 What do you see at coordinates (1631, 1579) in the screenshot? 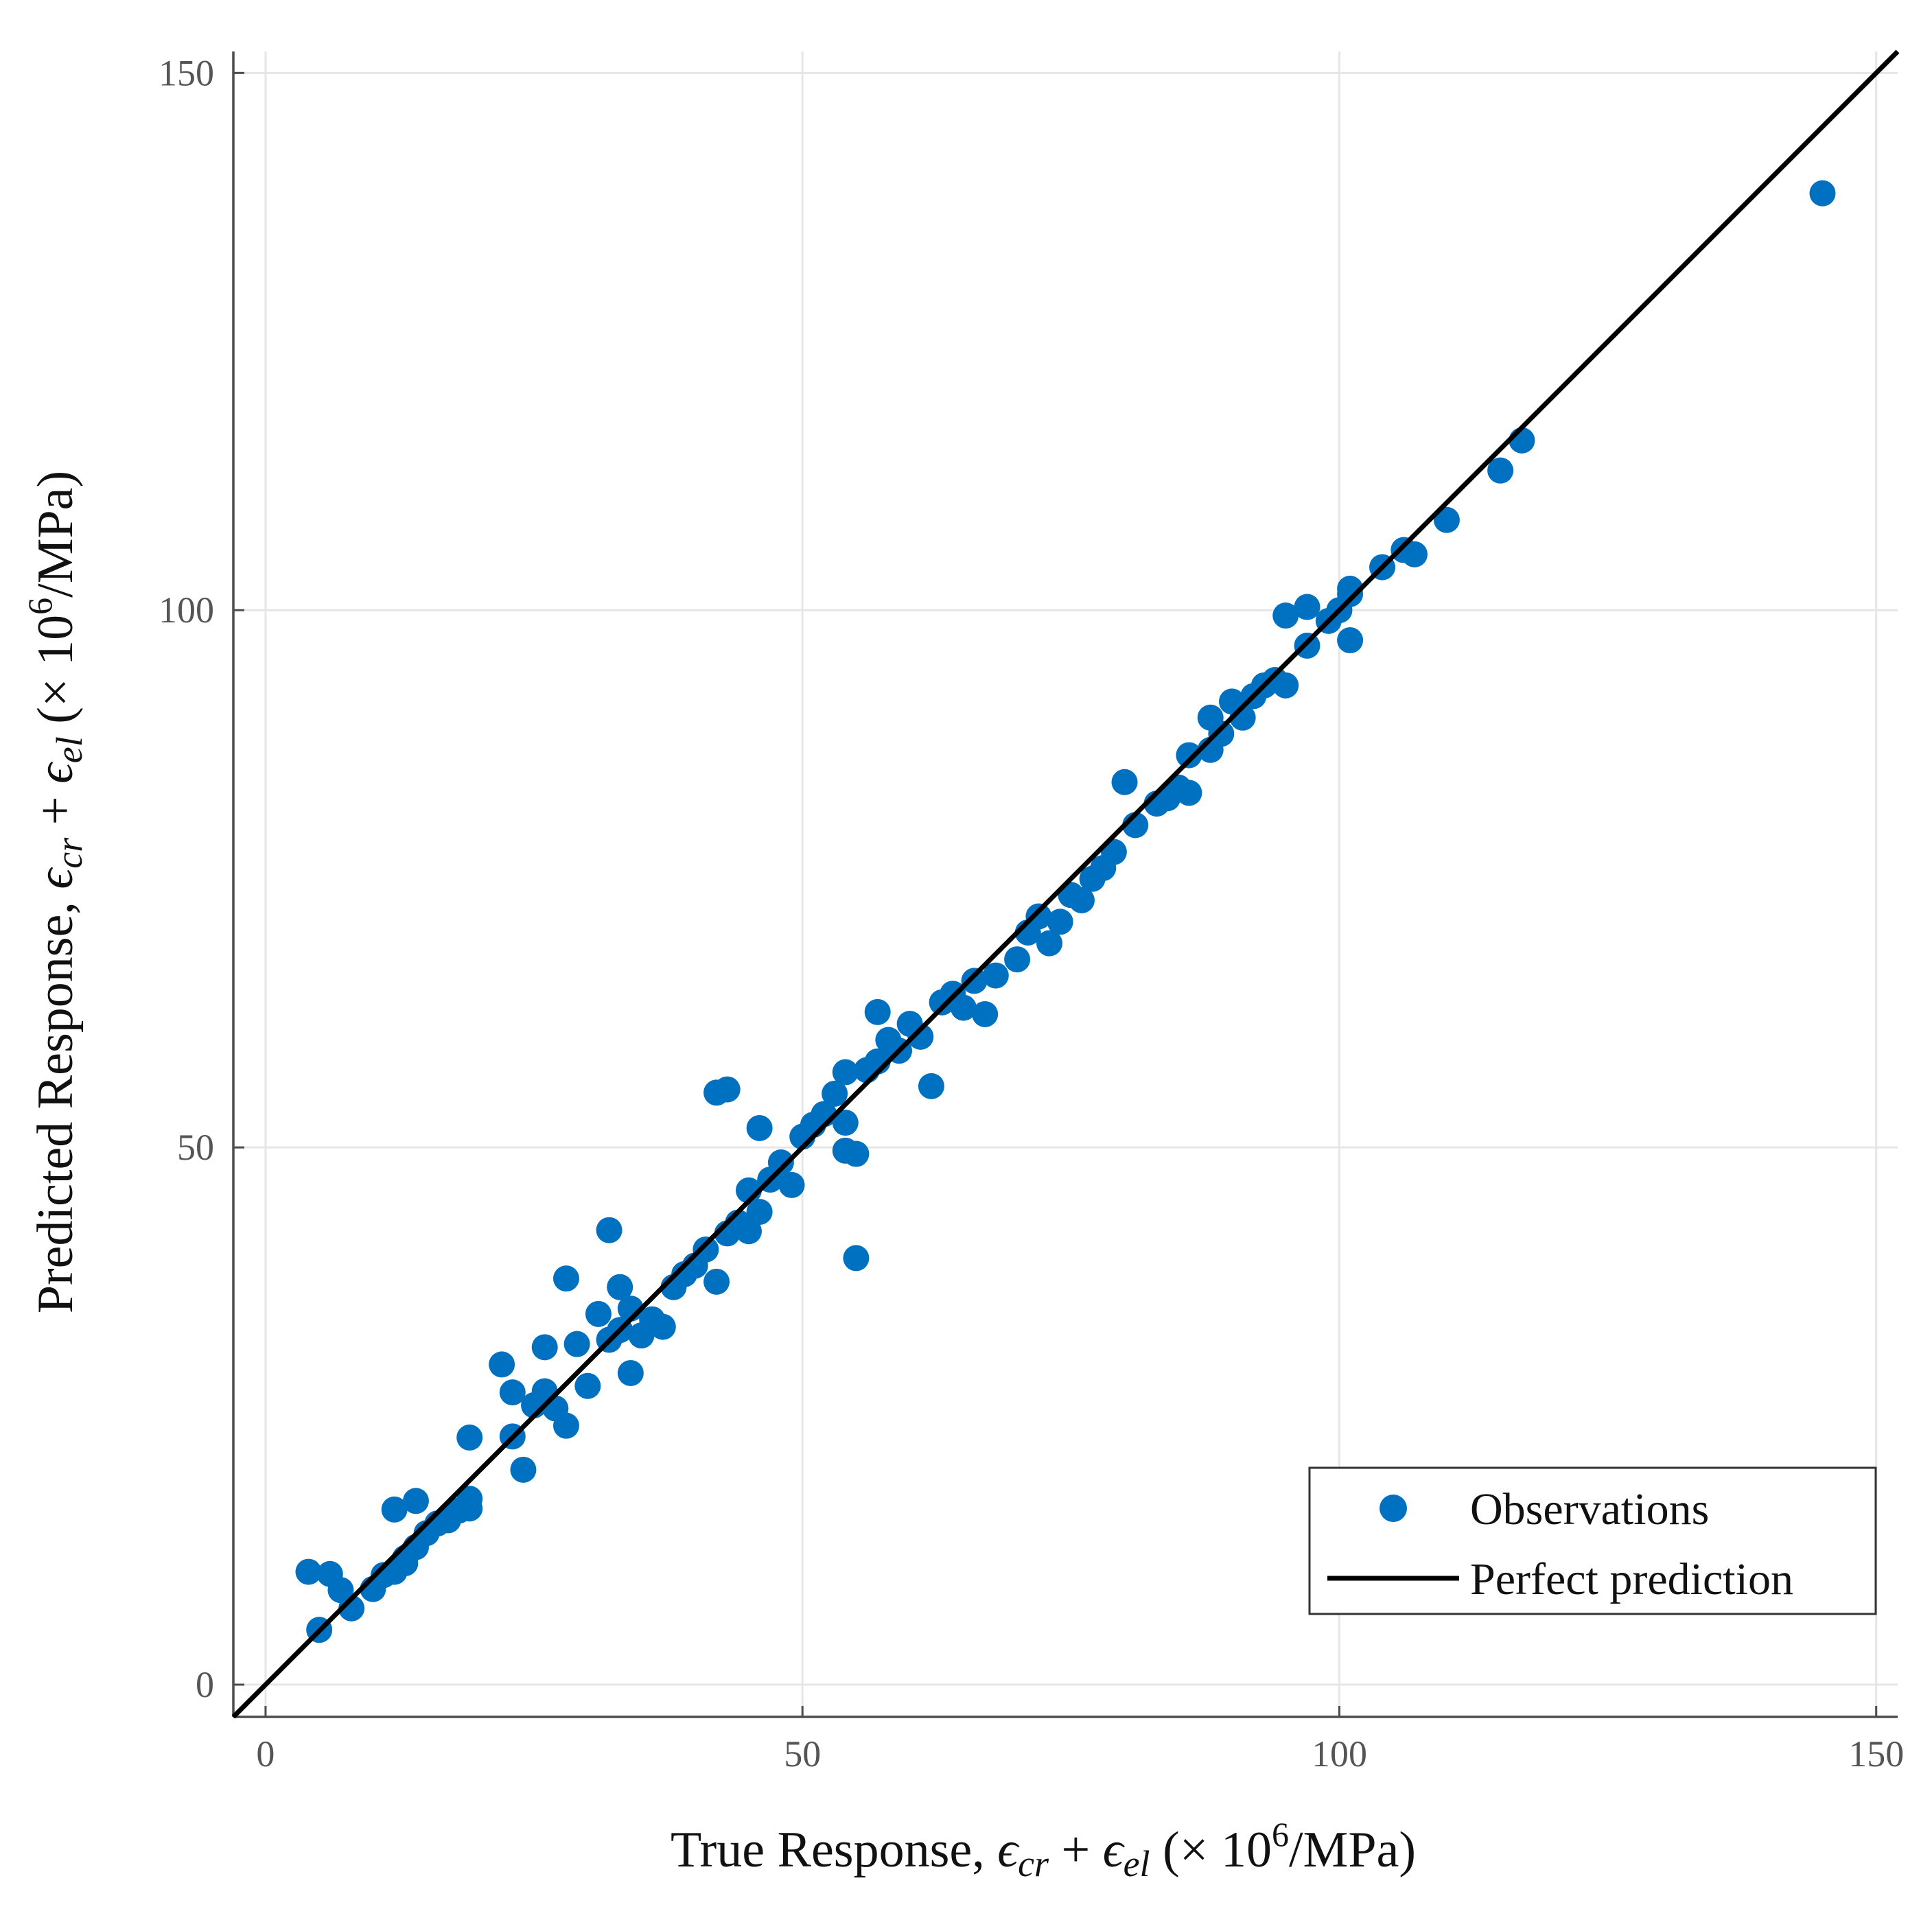
I see `legend-perfect-prediction-label: Perfect prediction` at bounding box center [1631, 1579].